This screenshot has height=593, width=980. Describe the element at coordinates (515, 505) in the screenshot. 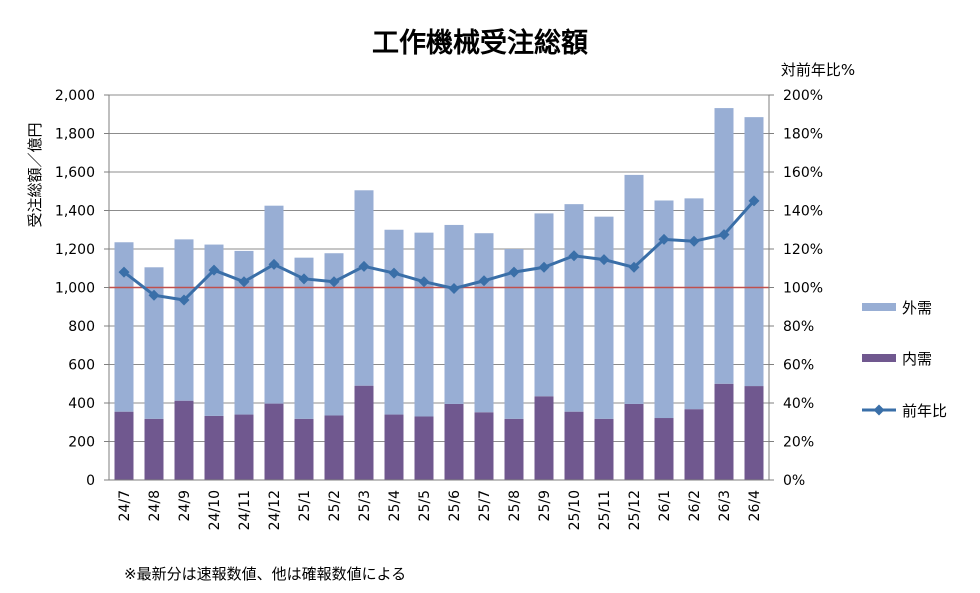

I see `x-tick-label: 25/8` at that location.